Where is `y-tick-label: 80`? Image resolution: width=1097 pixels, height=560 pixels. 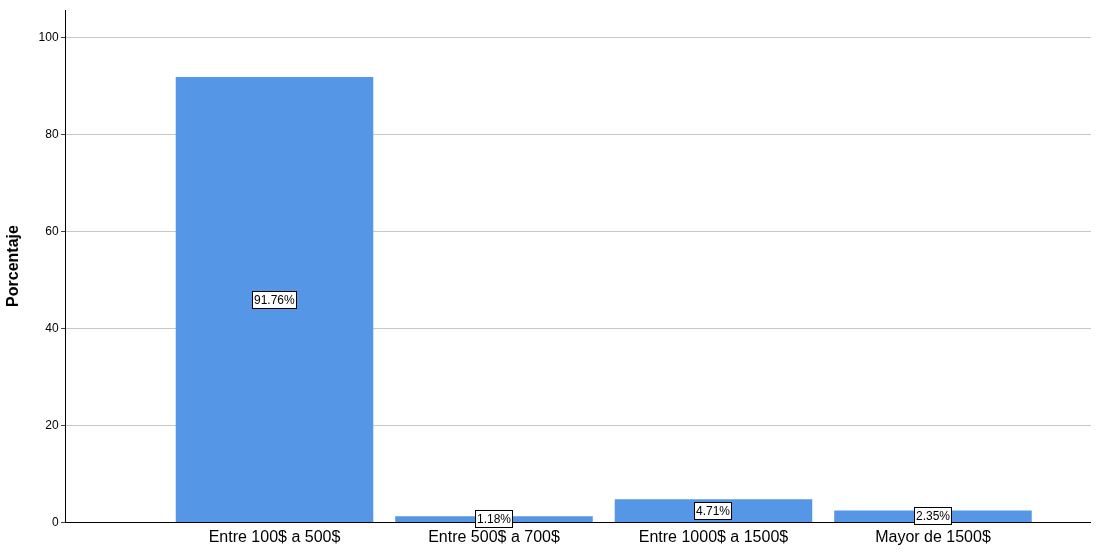
y-tick-label: 80 is located at coordinates (52, 134).